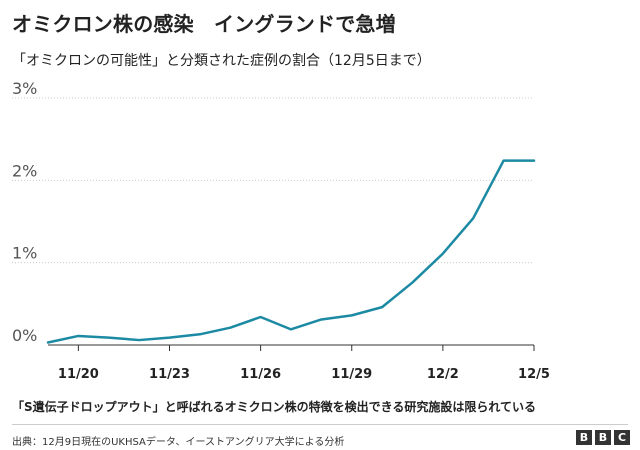  I want to click on x-tick-labels: 11/20 11/23 11/26 11/29 12/2 12/5, so click(304, 374).